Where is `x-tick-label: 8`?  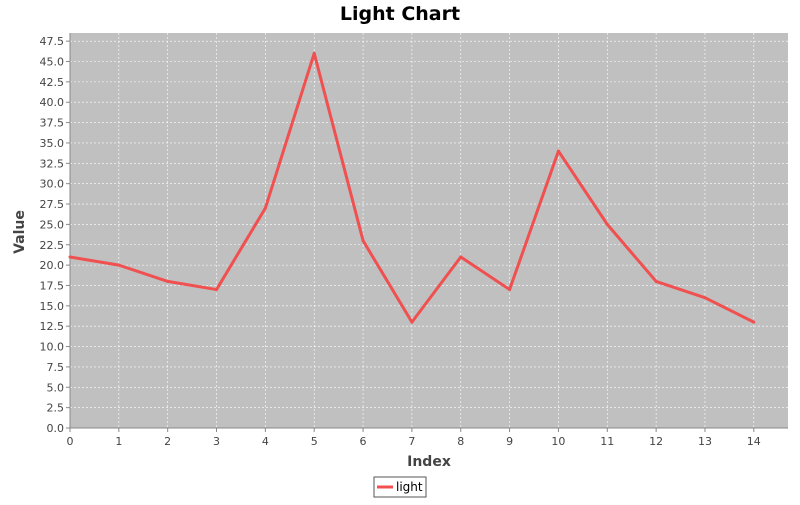
x-tick-label: 8 is located at coordinates (460, 441).